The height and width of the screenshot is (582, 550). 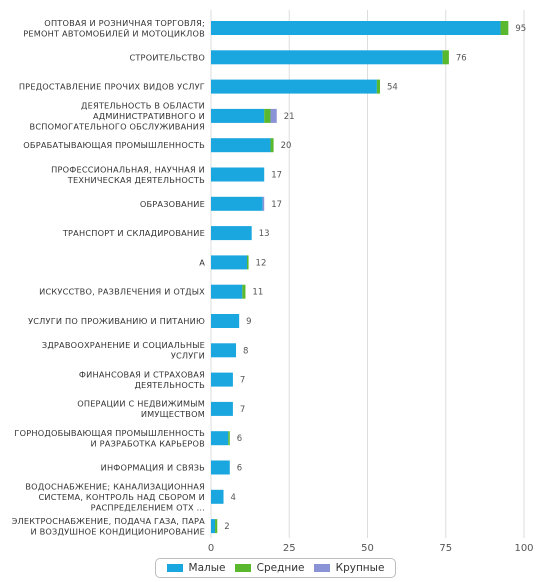 I want to click on category-label: ТЕХНИЧЕСКАЯ ДЕЯТЕЛЬНОСТЬ, so click(x=136, y=180).